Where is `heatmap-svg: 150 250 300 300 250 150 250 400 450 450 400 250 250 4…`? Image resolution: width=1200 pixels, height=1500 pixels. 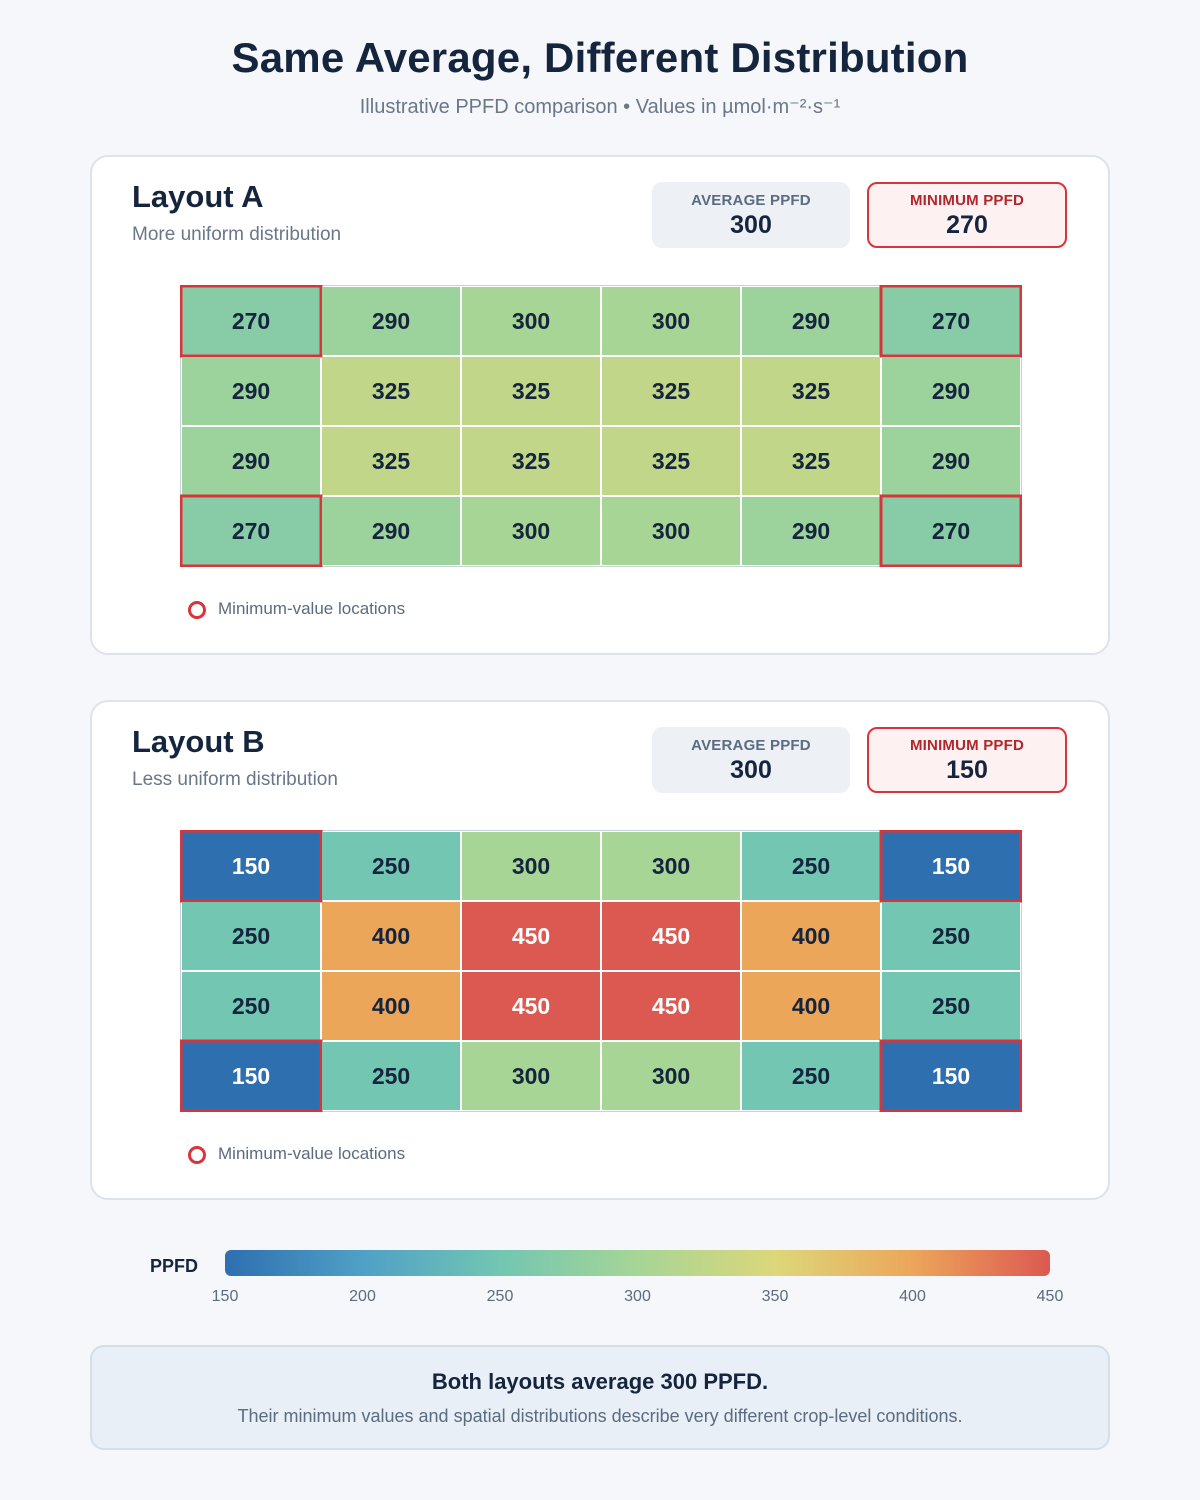 heatmap-svg: 150 250 300 300 250 150 250 400 450 450 400 250 250 4… is located at coordinates (601, 971).